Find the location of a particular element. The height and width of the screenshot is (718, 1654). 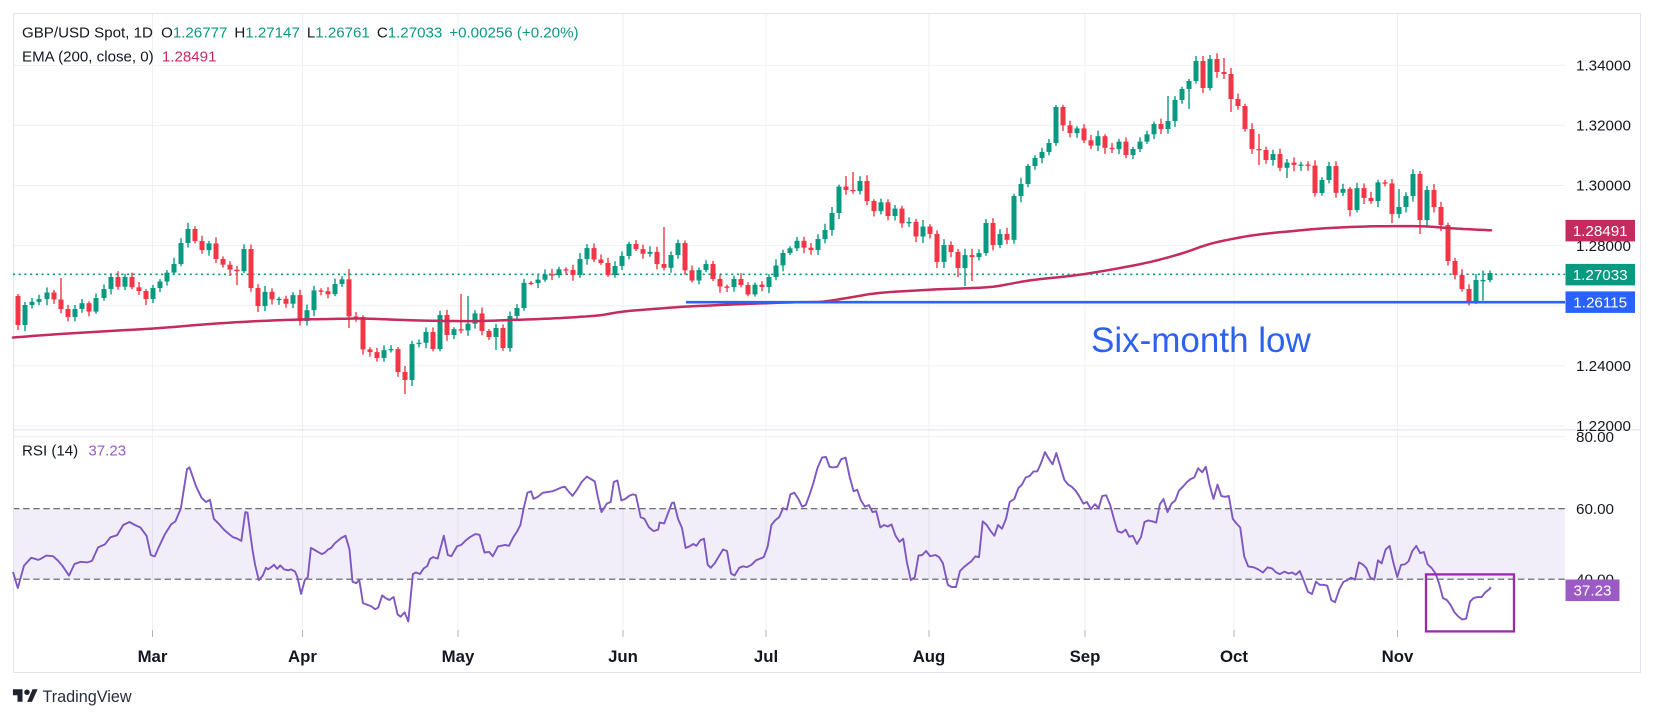

svg-text: EMA (200, close, 0) 1.28491 is located at coordinates (119, 57).